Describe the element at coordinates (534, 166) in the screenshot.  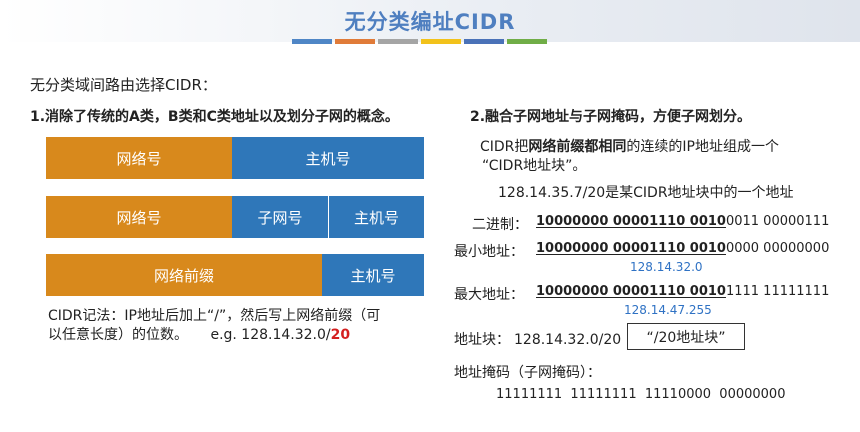
I see `cidr-description-line2: “CIDR地址块”。` at that location.